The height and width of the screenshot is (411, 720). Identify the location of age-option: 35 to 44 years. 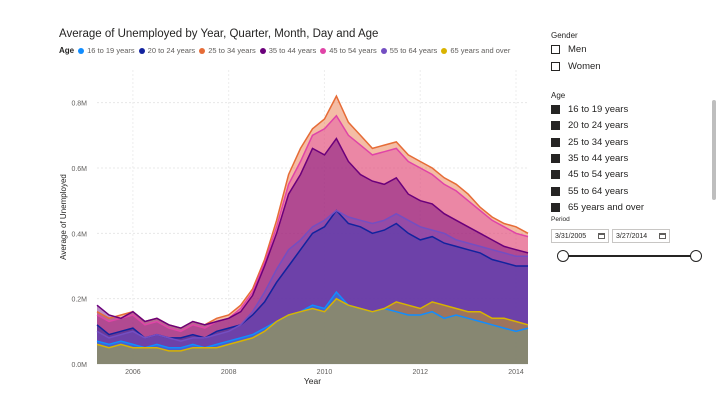
(589, 158).